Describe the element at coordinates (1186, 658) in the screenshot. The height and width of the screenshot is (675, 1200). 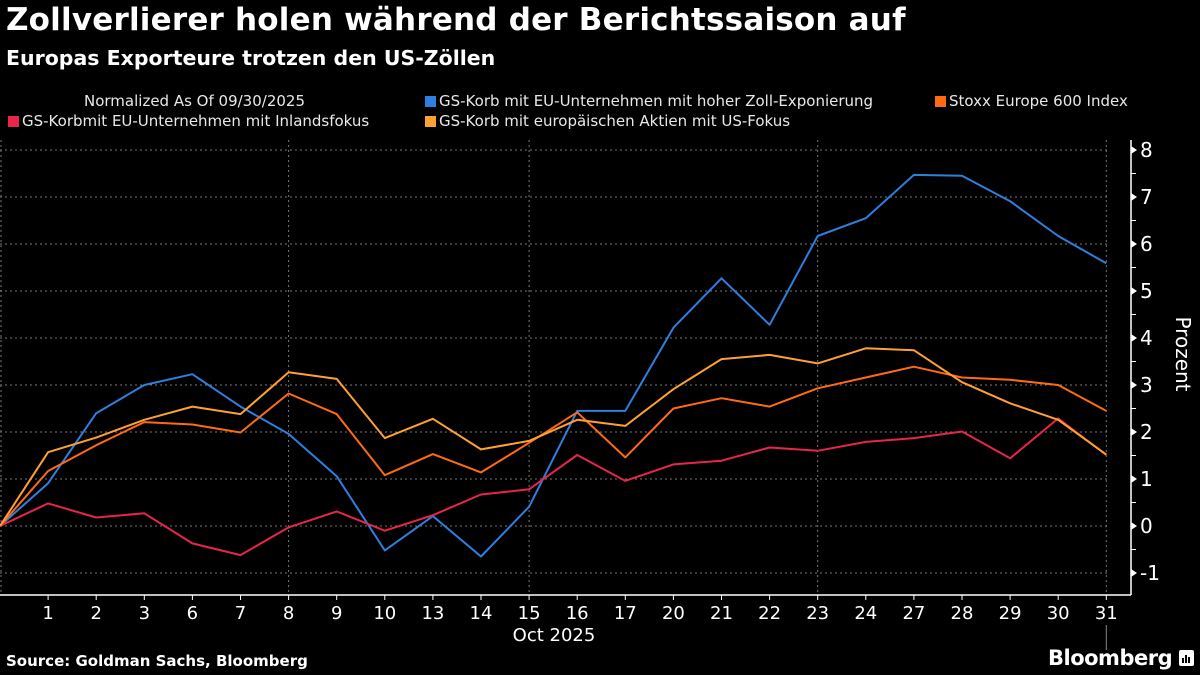
I see `bloomberg-chart-icon` at that location.